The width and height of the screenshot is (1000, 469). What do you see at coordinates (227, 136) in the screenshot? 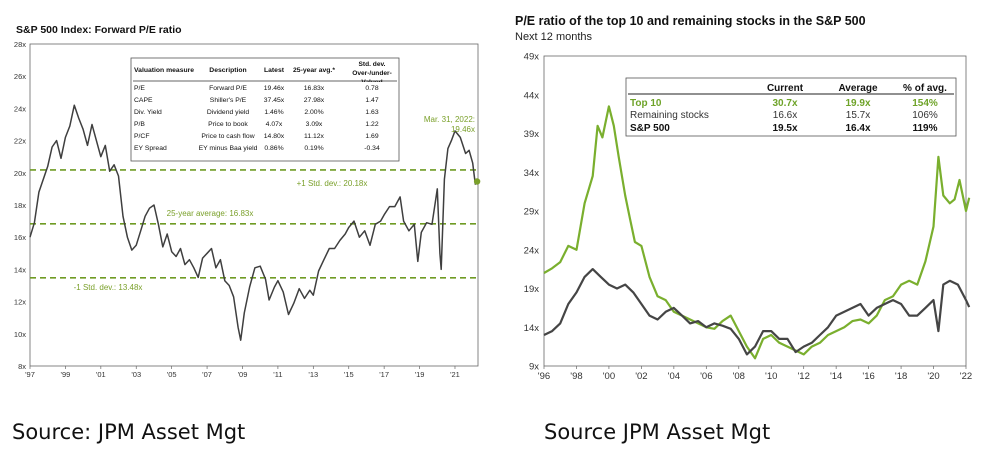
I see `left-table-cell: Price to cash flow` at bounding box center [227, 136].